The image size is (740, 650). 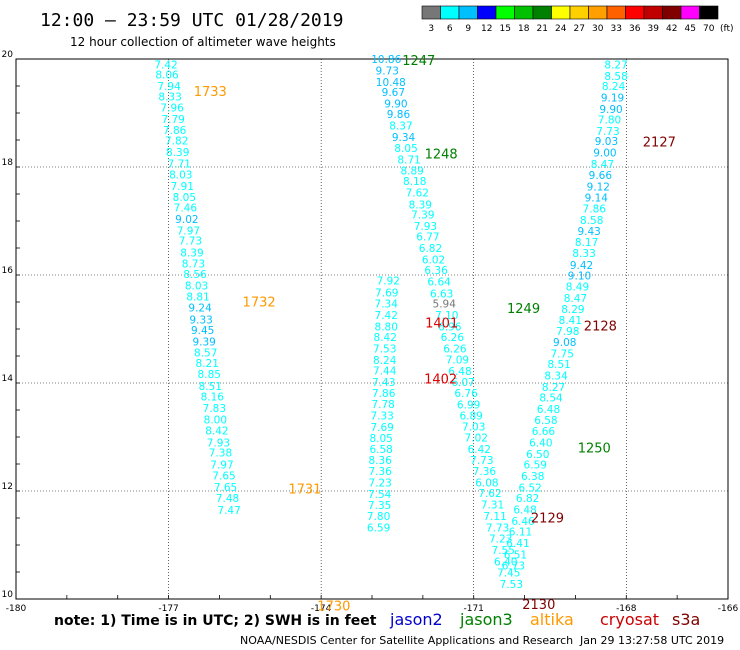 I want to click on wave-height-label: 8.51, so click(x=210, y=387).